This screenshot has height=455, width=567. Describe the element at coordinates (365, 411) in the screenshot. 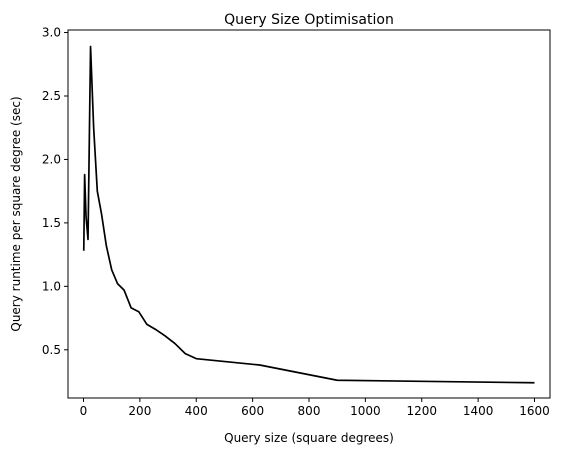

I see `x-tick-label: 1000` at that location.